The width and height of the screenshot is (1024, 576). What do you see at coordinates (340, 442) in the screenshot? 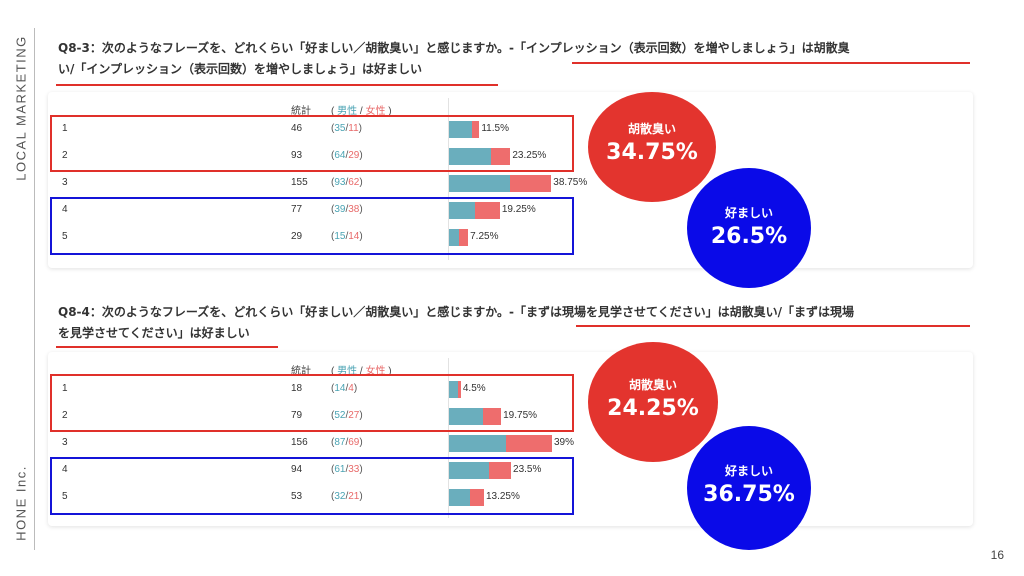
I see `row-male-count: 87` at bounding box center [340, 442].